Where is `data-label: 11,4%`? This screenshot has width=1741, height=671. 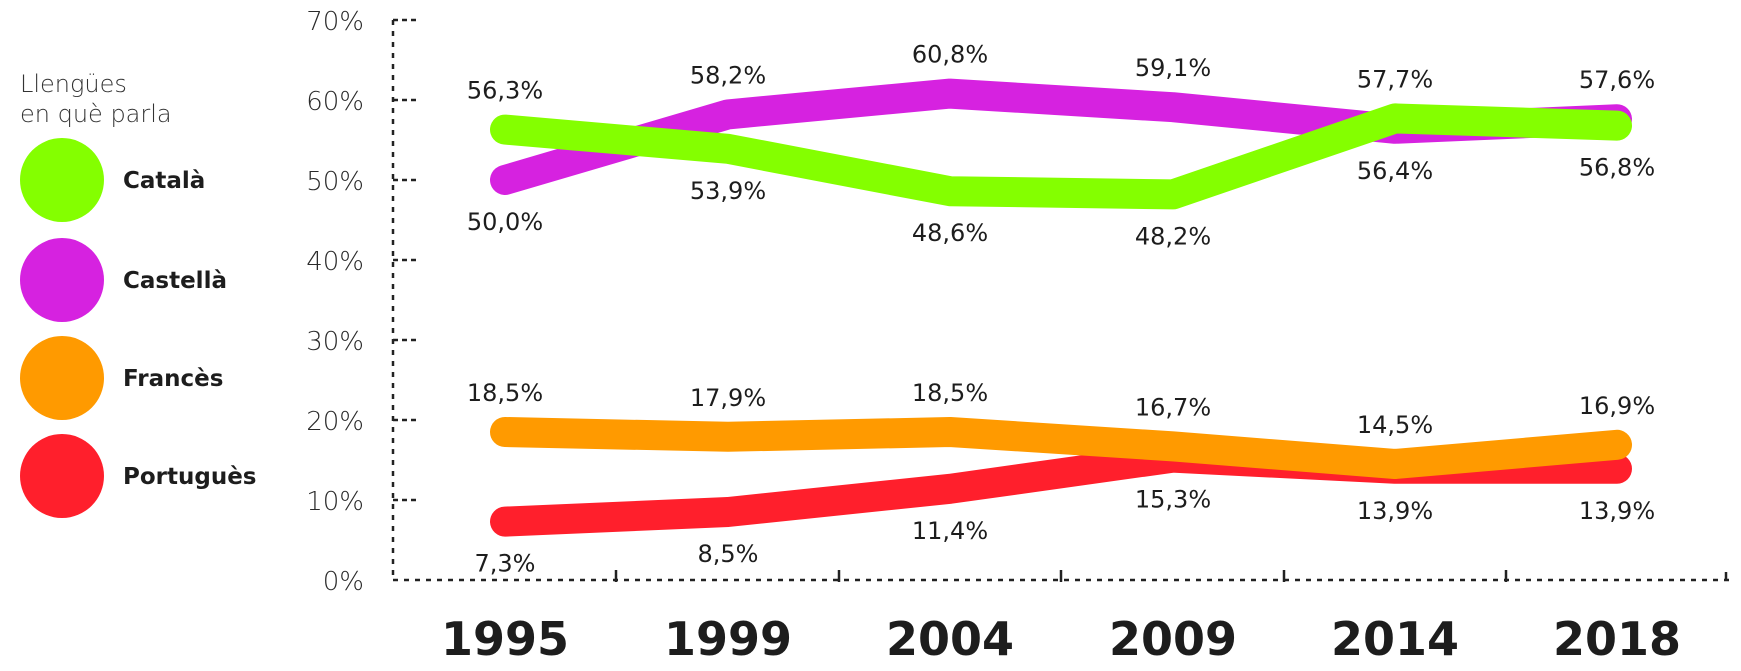 data-label: 11,4% is located at coordinates (950, 531).